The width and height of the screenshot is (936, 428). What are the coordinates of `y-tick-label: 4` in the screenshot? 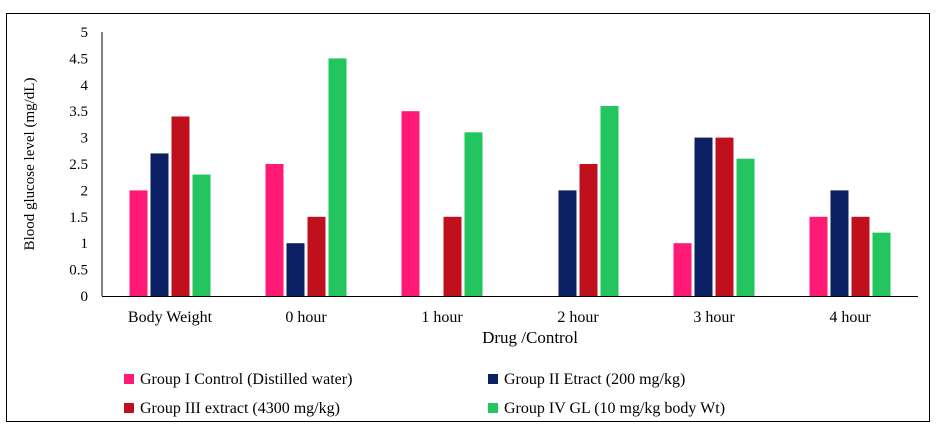 It's located at (85, 86).